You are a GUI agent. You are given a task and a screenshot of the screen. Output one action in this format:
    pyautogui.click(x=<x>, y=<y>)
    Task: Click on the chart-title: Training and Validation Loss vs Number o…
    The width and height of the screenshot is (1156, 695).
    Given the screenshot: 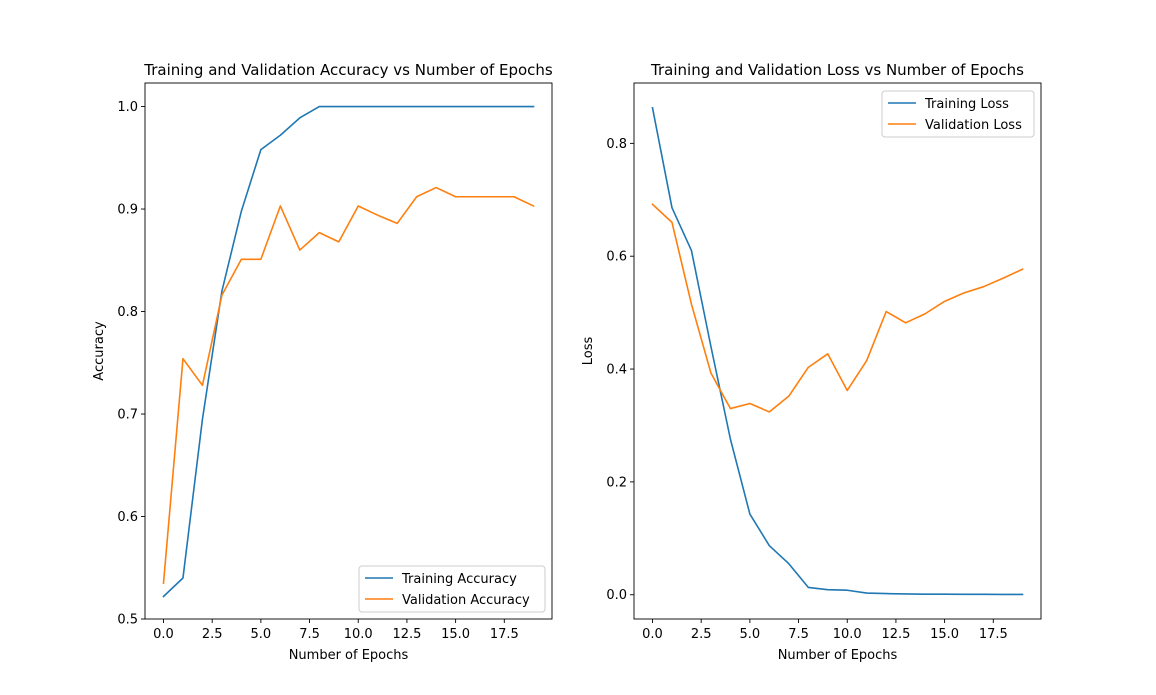 What is the action you would take?
    pyautogui.click(x=837, y=70)
    